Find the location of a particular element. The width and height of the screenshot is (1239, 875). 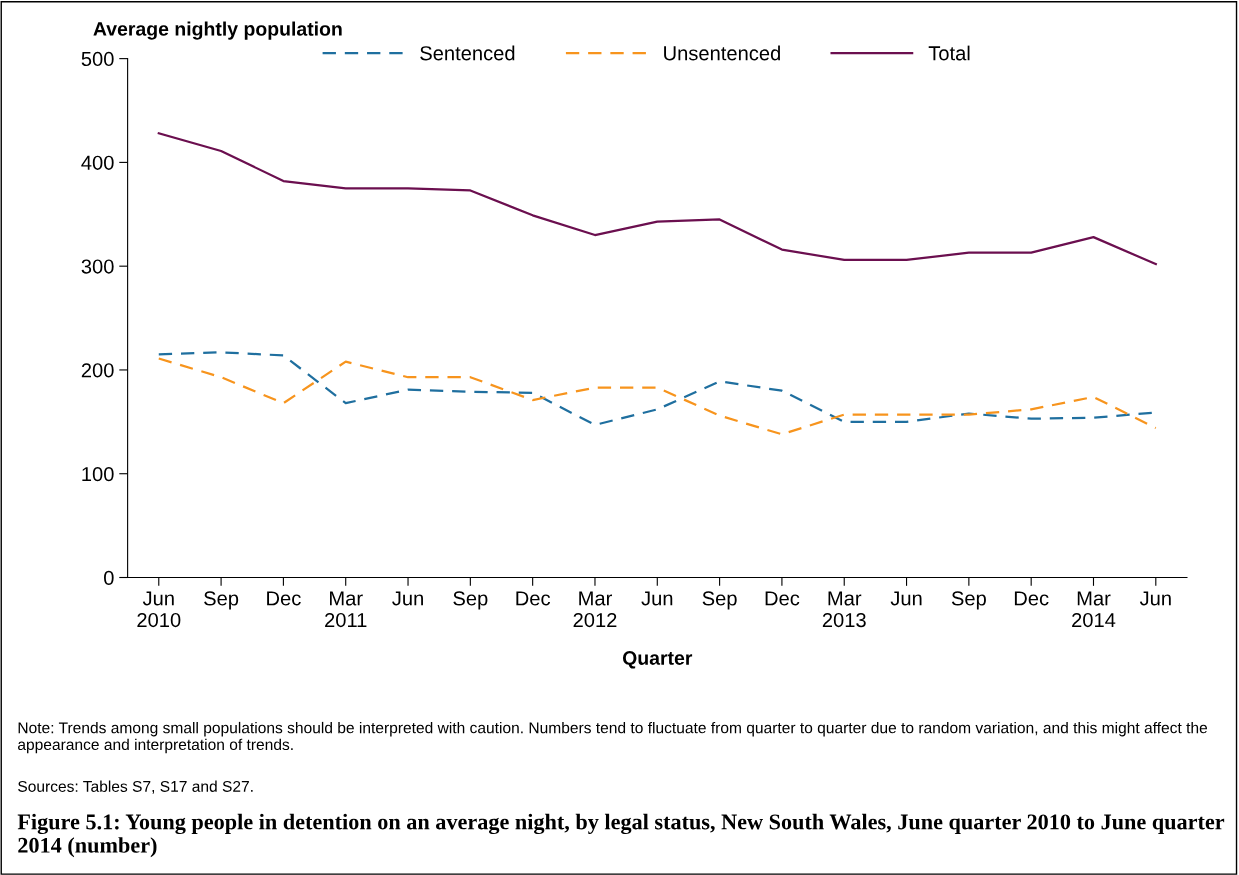

y-tick-label: 300 is located at coordinates (97, 266).